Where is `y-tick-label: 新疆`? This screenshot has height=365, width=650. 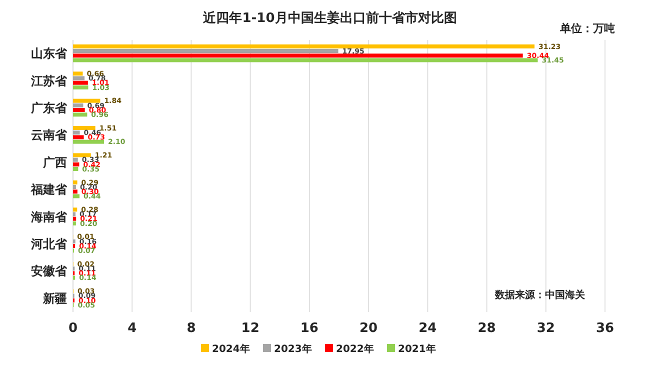 y-tick-label: 新疆 is located at coordinates (54, 298).